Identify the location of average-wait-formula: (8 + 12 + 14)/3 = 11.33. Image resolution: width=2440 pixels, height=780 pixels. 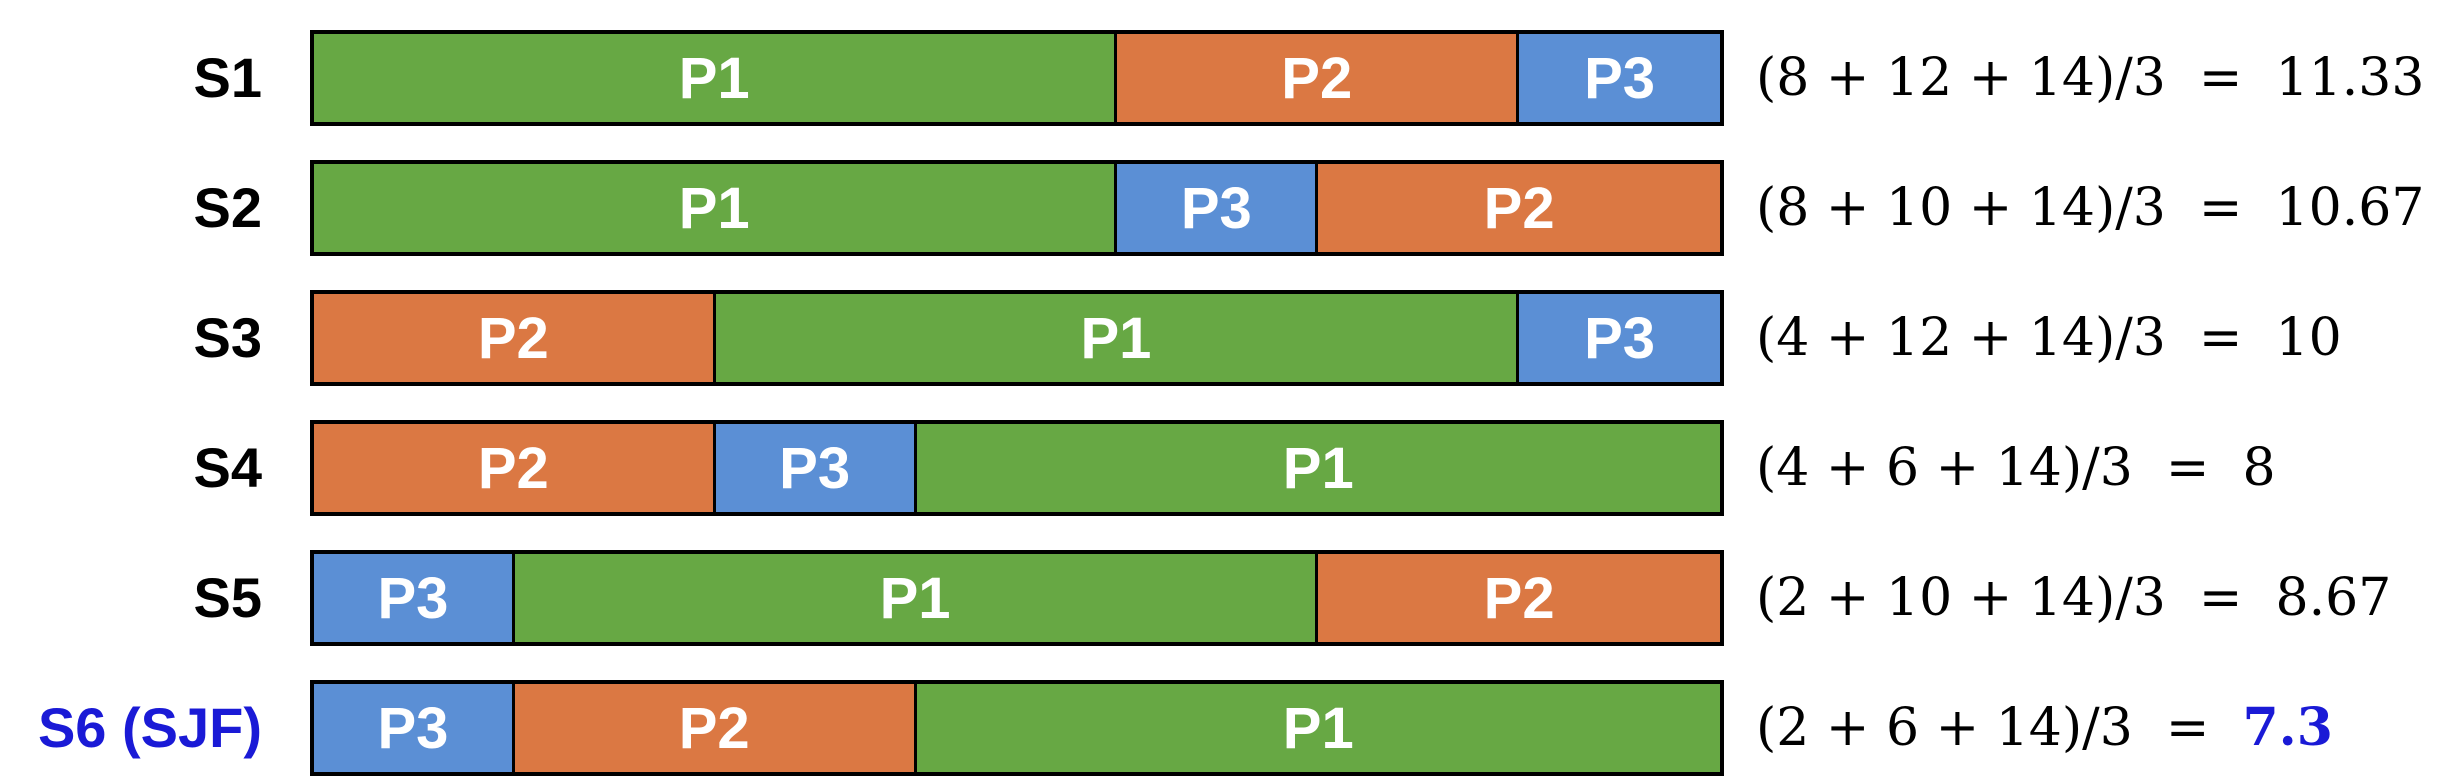
(2090, 78).